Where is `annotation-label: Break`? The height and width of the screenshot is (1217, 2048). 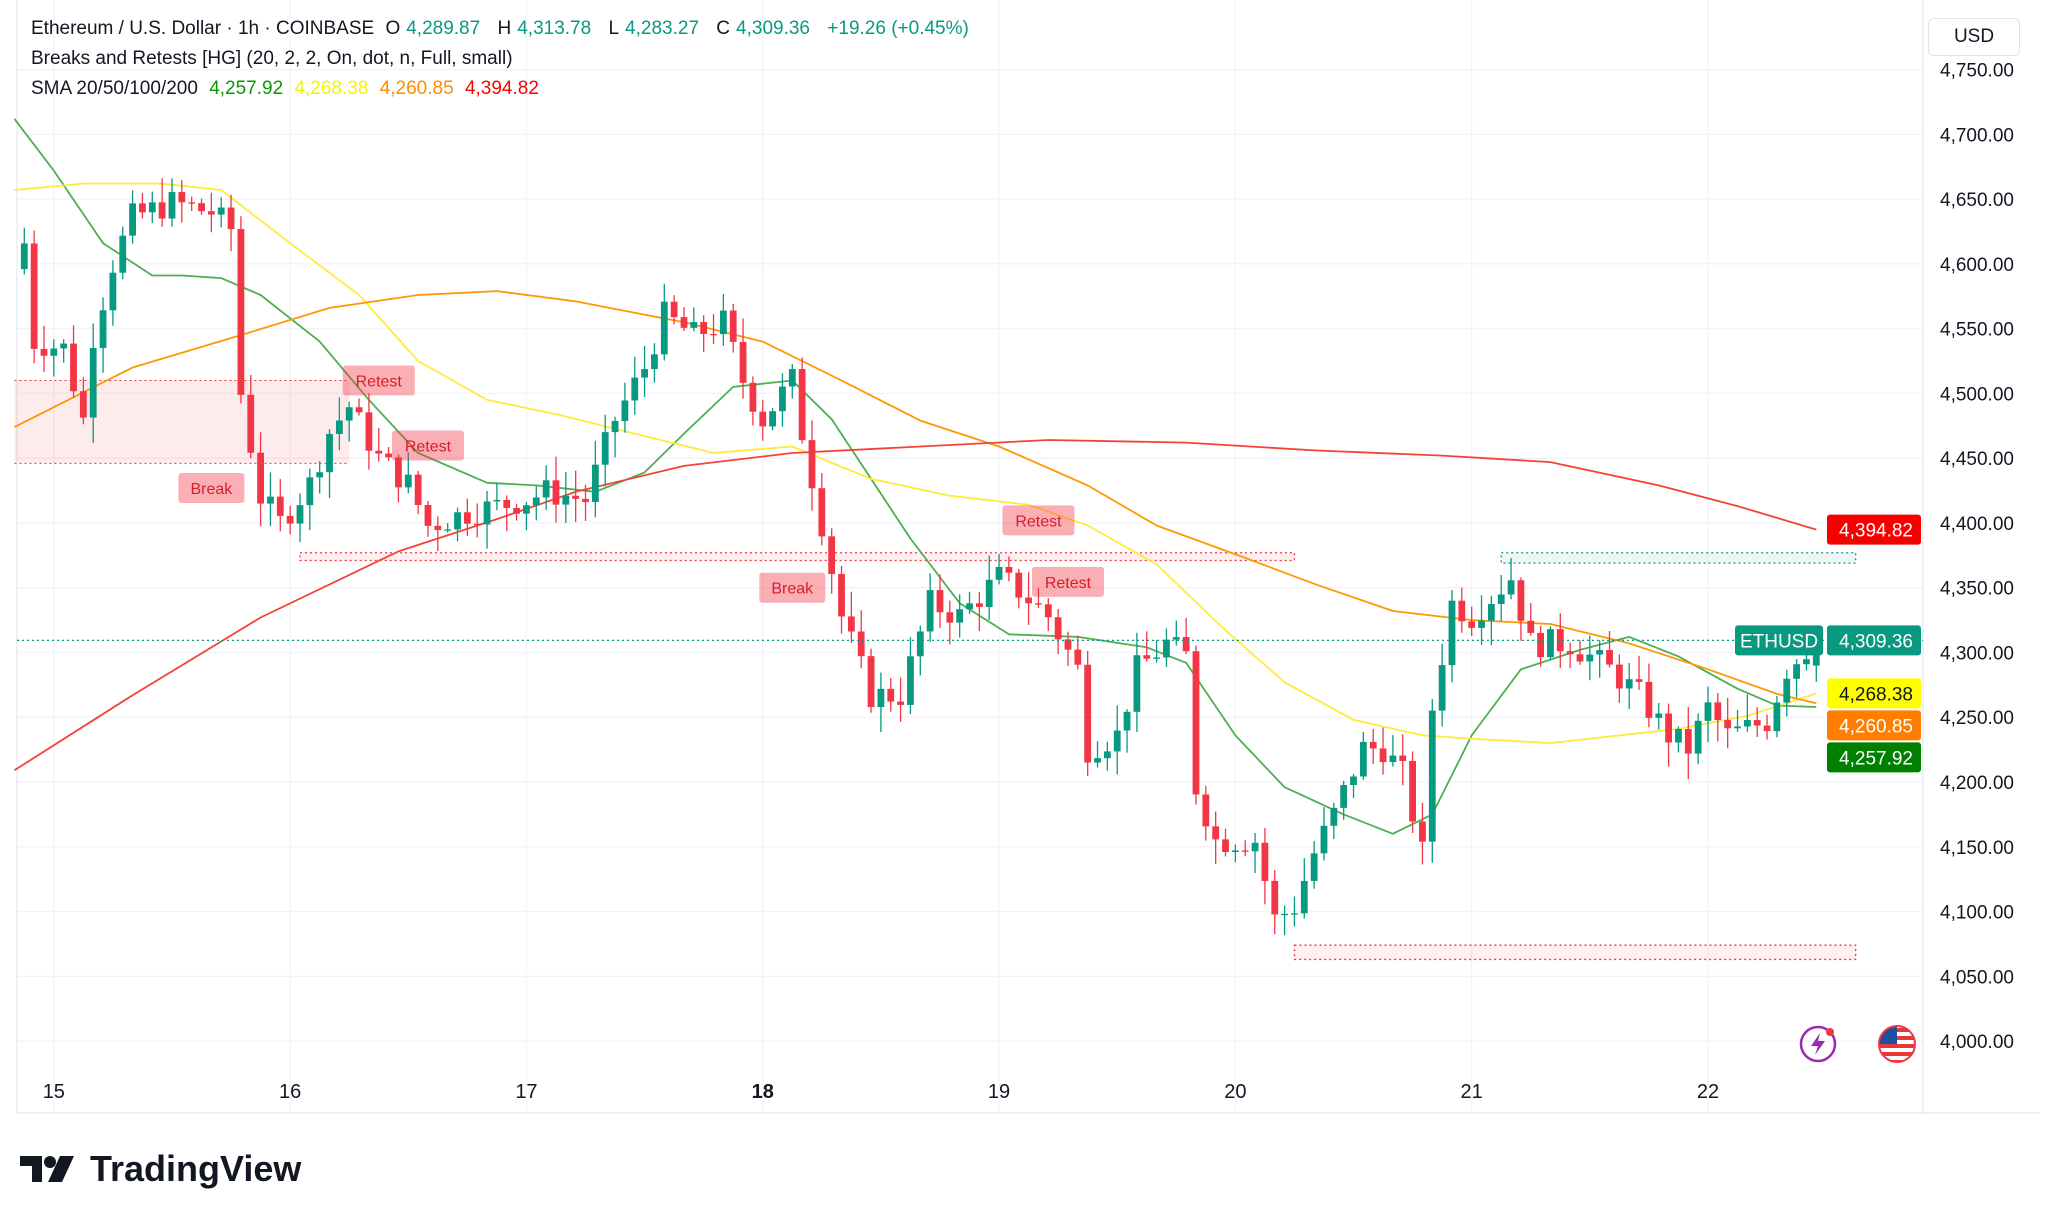
annotation-label: Break is located at coordinates (211, 489).